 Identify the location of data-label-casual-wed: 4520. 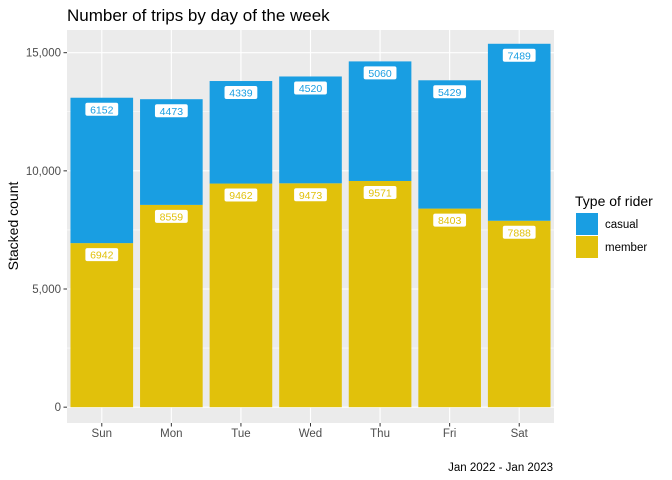
(311, 89).